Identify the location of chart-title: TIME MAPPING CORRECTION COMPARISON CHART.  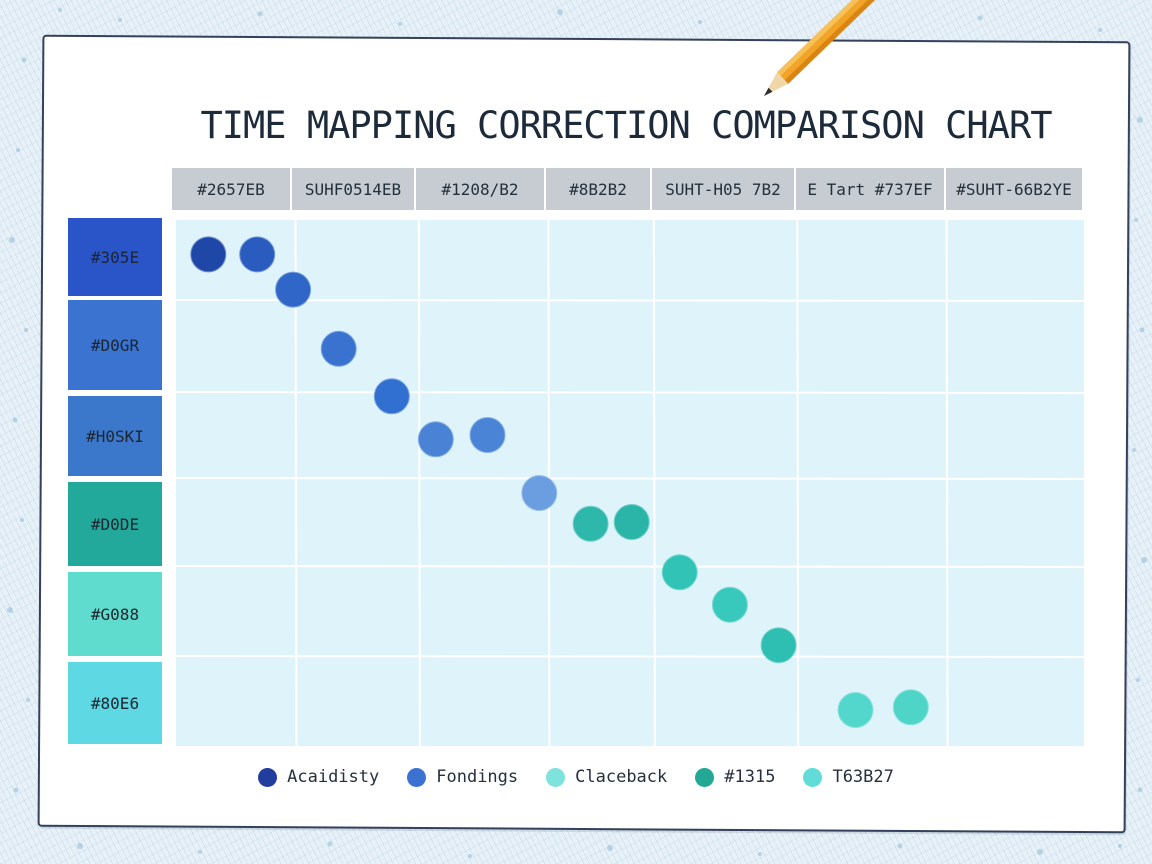
(626, 125).